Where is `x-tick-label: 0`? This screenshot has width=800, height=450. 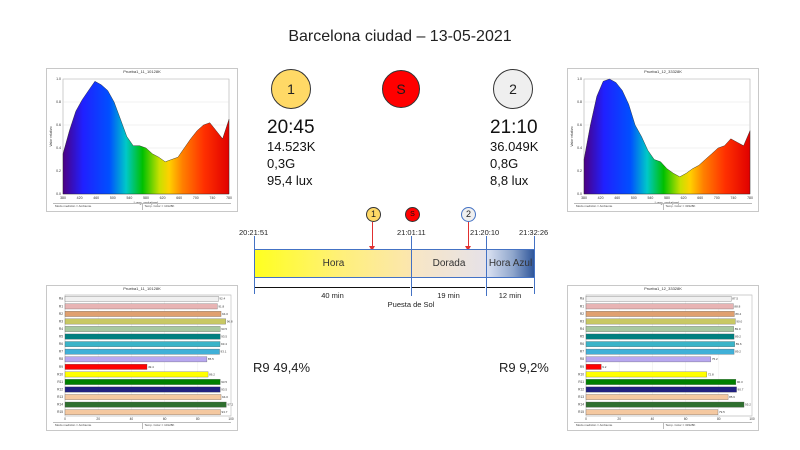
x-tick-label: 0 is located at coordinates (65, 419).